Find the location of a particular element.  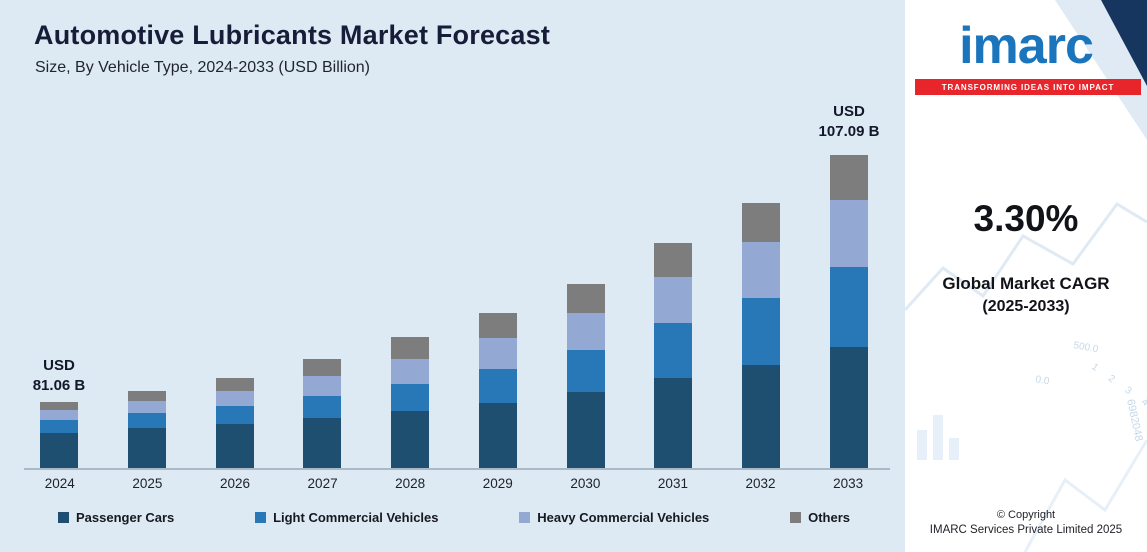

annotation-usd-2024: USD 81.06 B is located at coordinates (59, 376).